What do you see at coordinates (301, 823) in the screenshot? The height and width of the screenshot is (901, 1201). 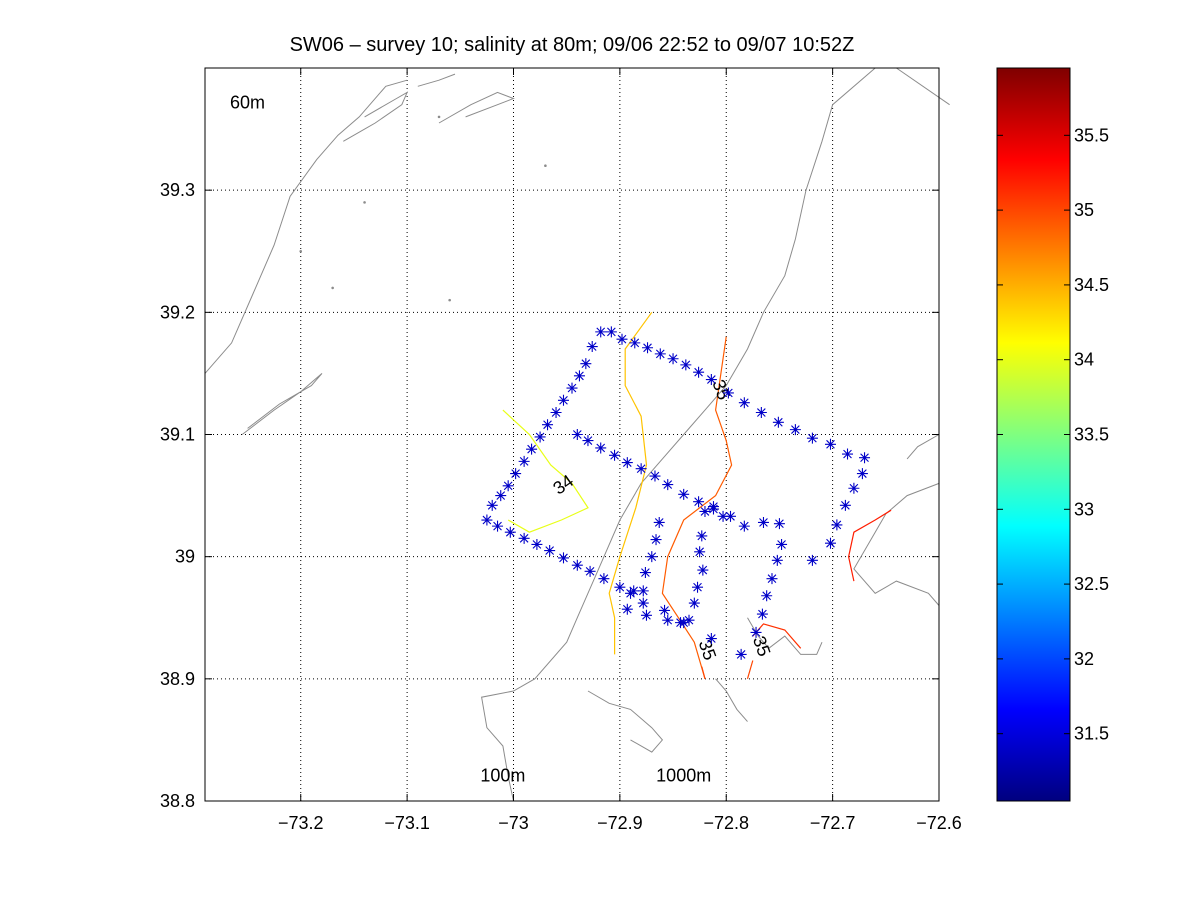 I see `x-tick-label: −73.2` at bounding box center [301, 823].